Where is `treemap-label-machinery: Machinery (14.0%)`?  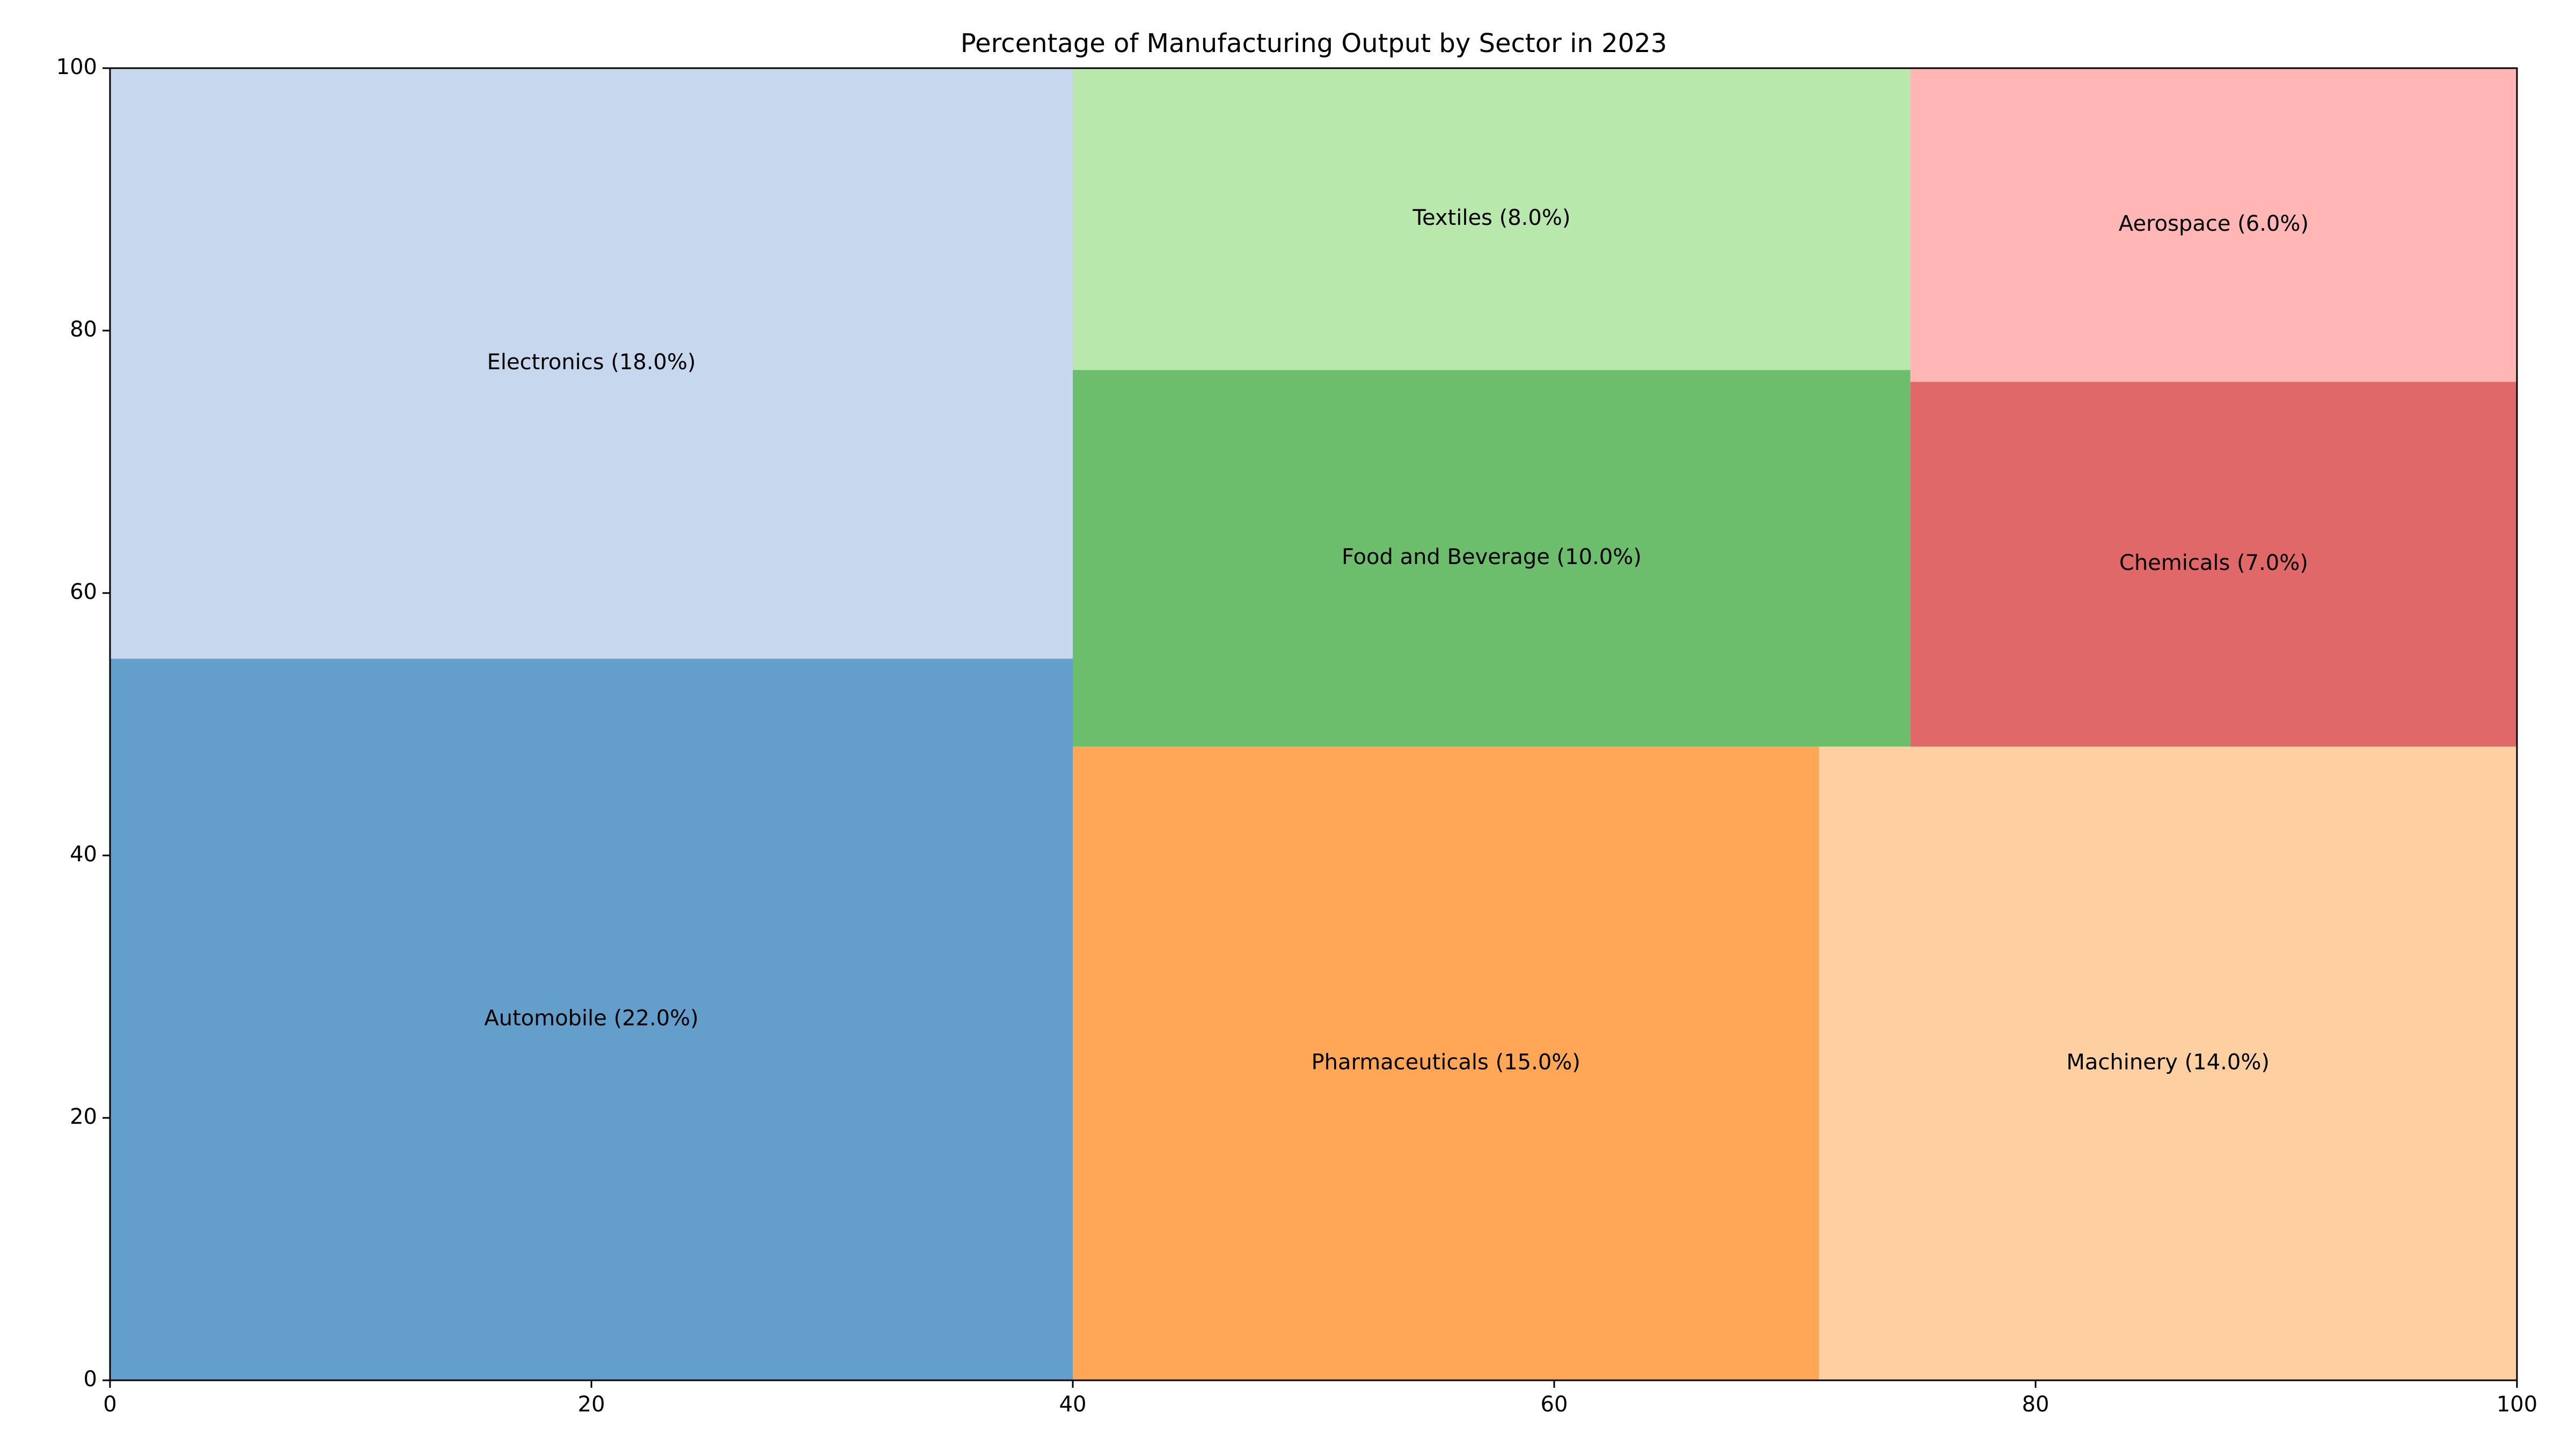 treemap-label-machinery: Machinery (14.0%) is located at coordinates (2168, 1062).